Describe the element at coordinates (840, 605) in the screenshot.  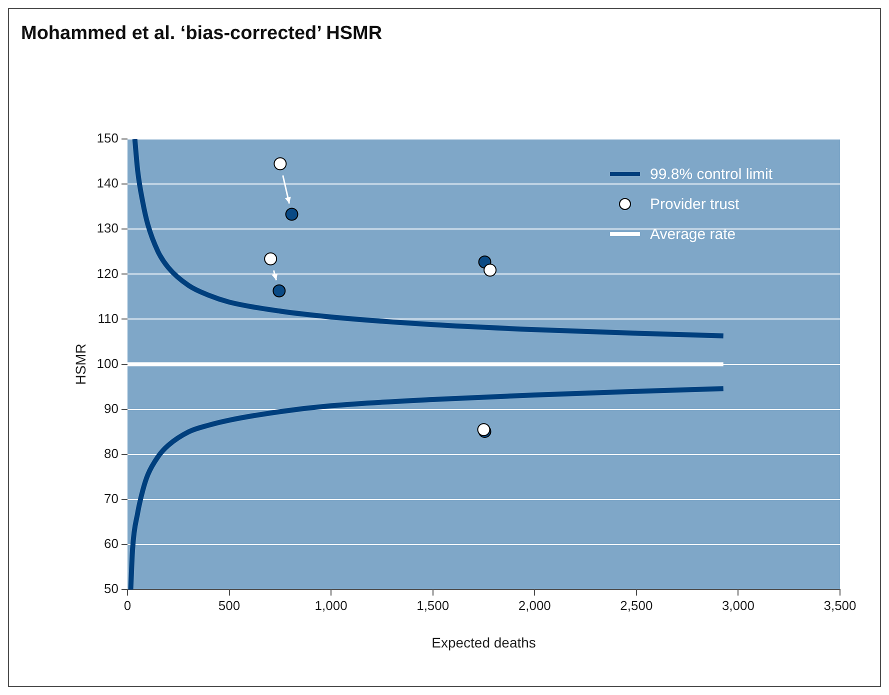
I see `x-tick-label: 3,500` at that location.